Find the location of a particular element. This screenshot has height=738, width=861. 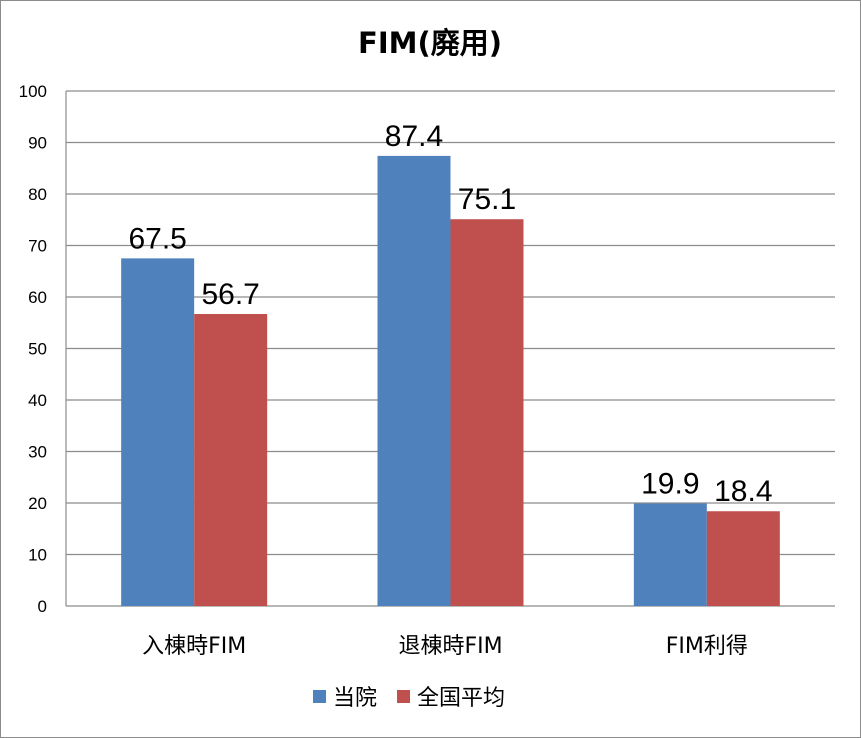

y-tick-label: 60 is located at coordinates (37, 297).